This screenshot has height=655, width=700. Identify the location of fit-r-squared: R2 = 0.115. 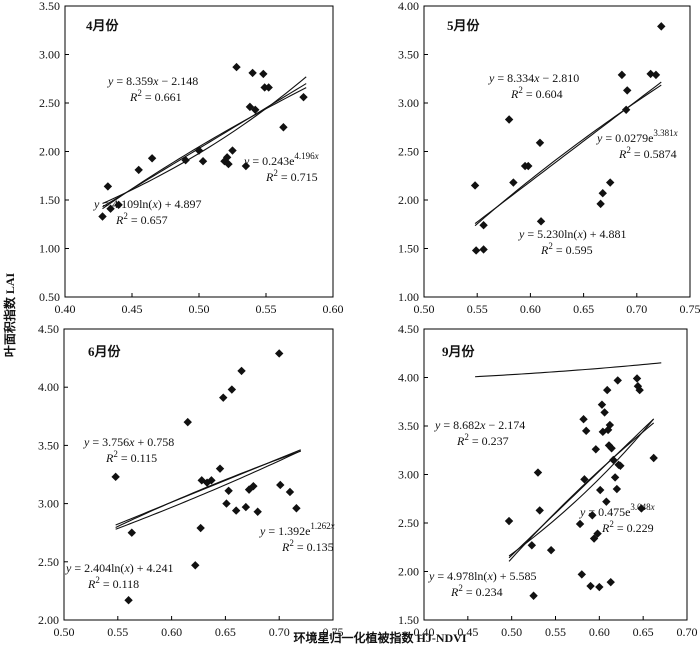
(131, 457).